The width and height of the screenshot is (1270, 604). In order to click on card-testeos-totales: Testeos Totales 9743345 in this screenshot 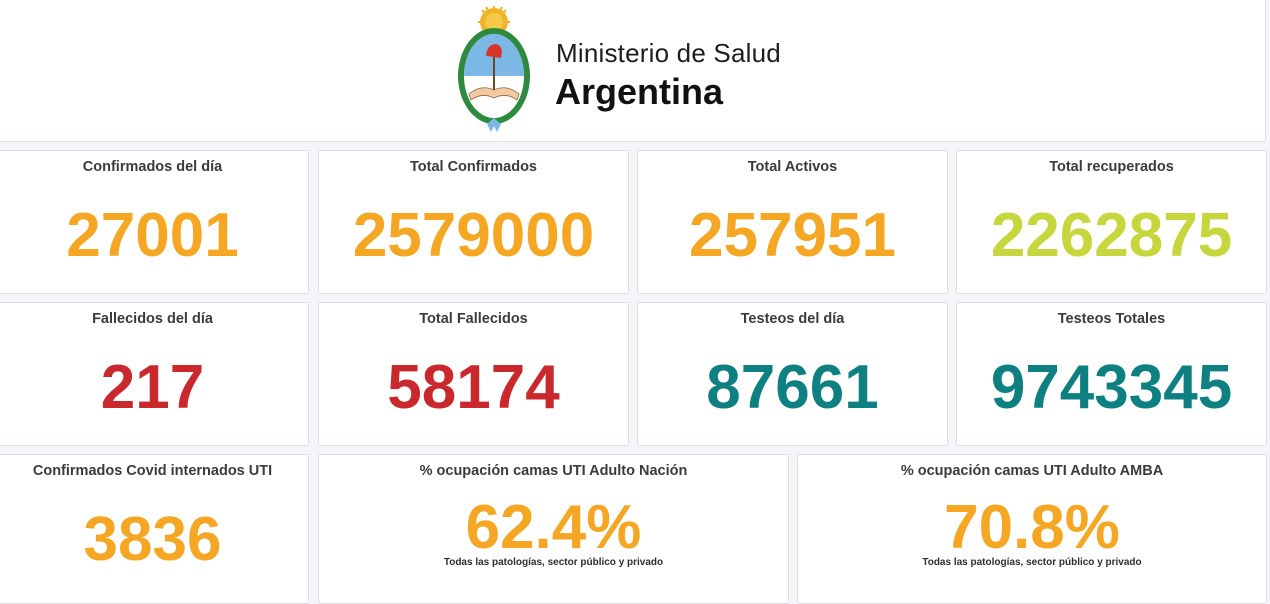, I will do `click(1111, 374)`.